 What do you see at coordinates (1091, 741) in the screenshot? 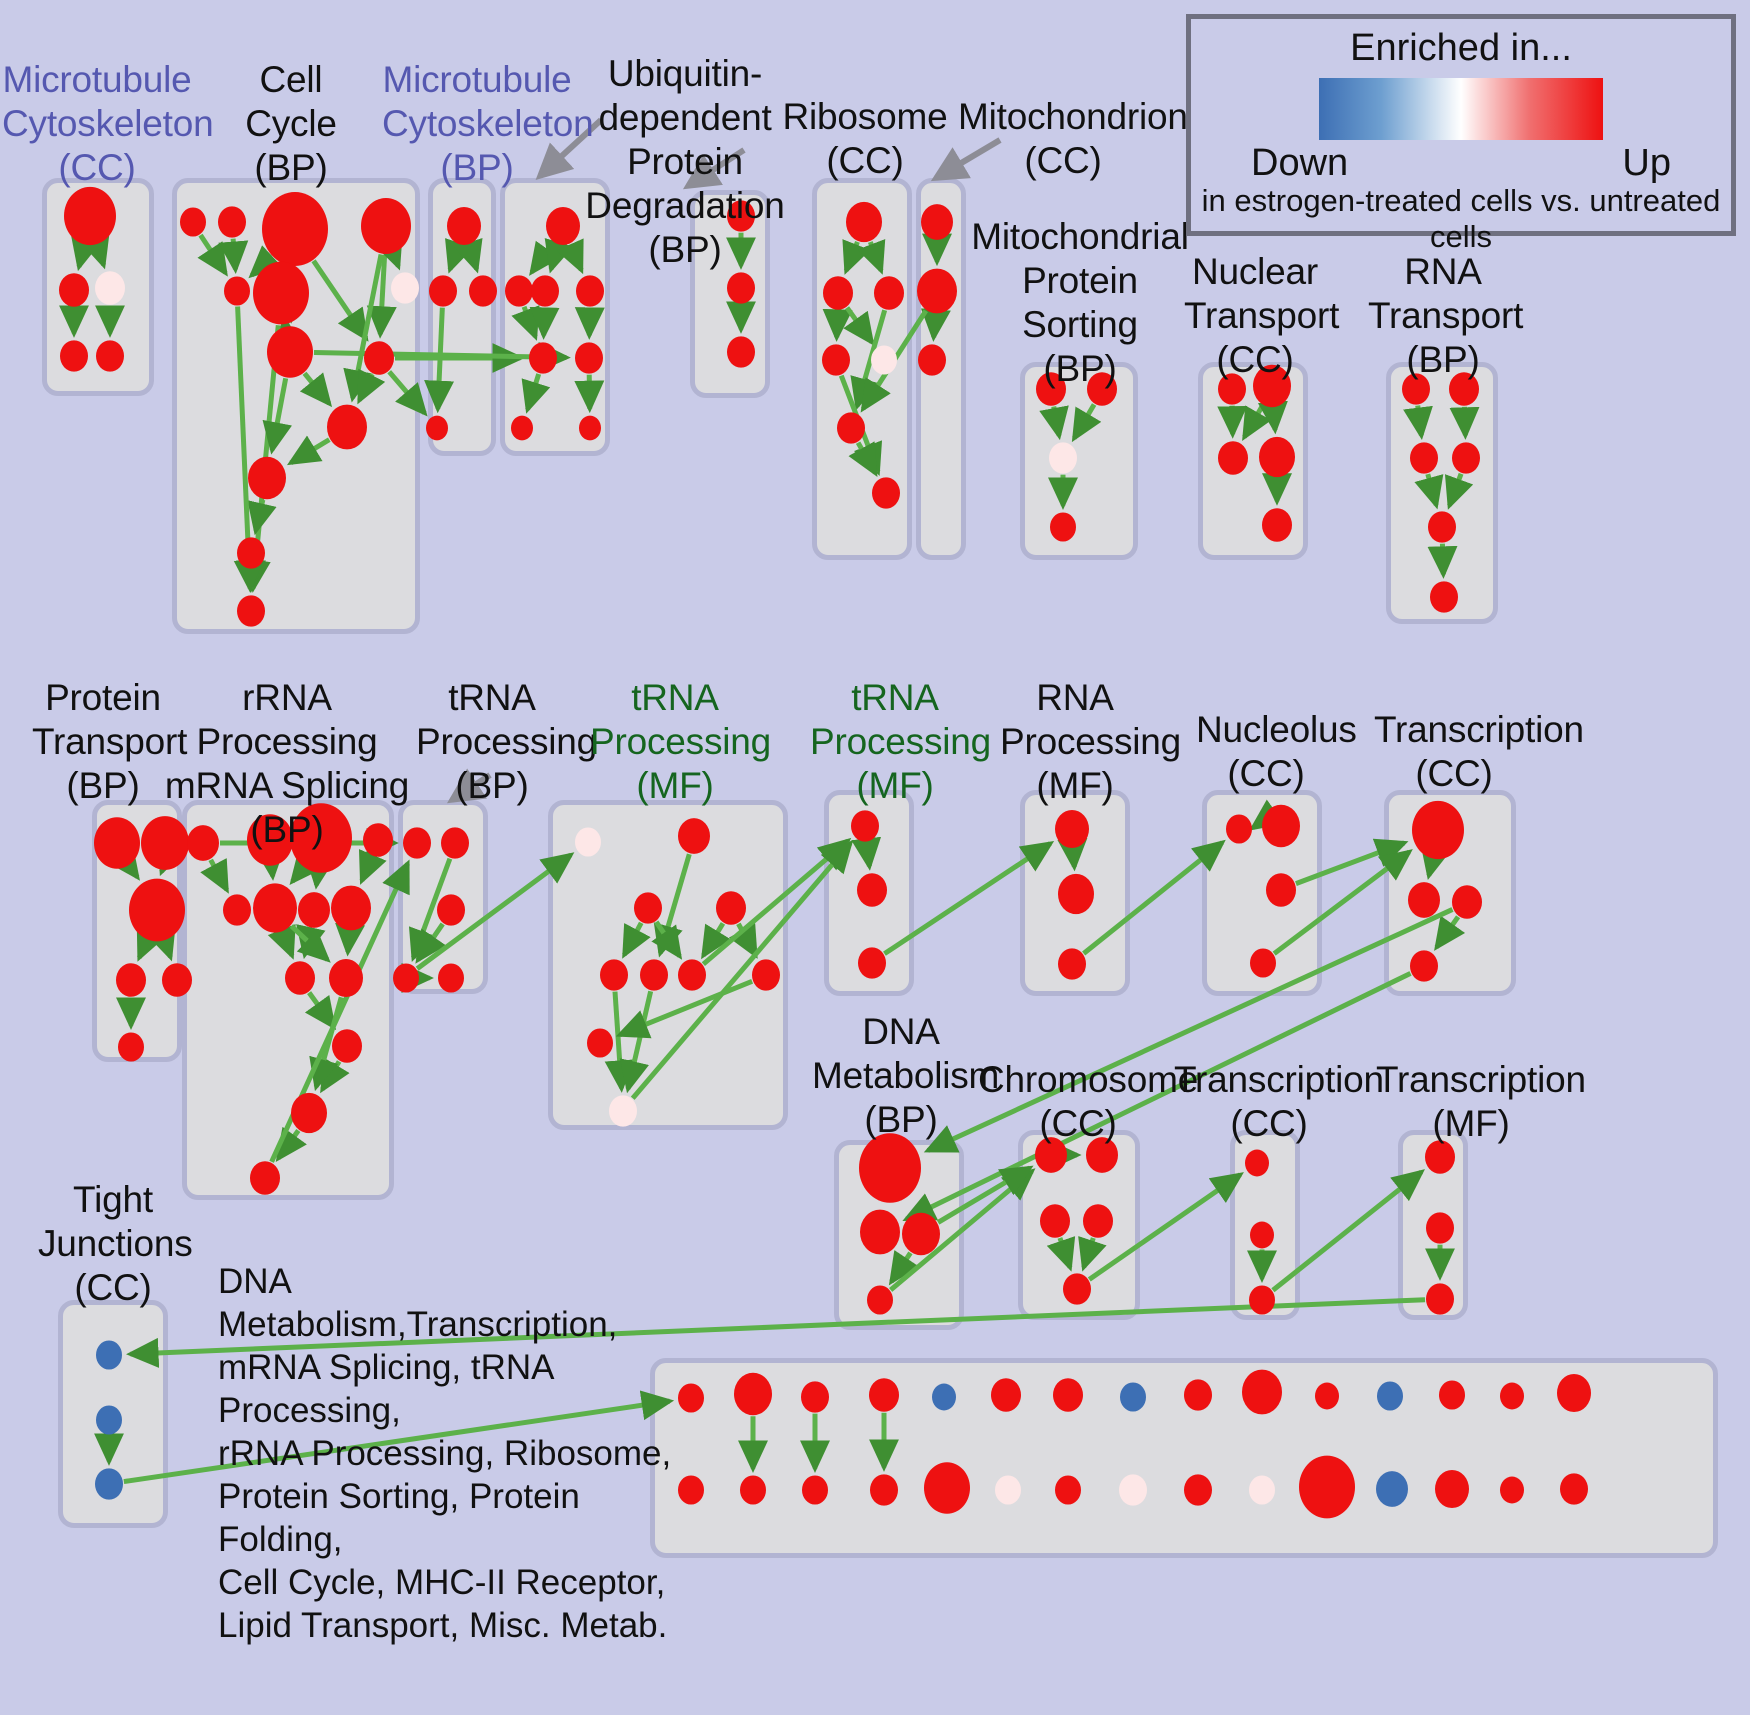
I see `cluster-label-rna-processing-mf: RNA Processing (MF)` at bounding box center [1091, 741].